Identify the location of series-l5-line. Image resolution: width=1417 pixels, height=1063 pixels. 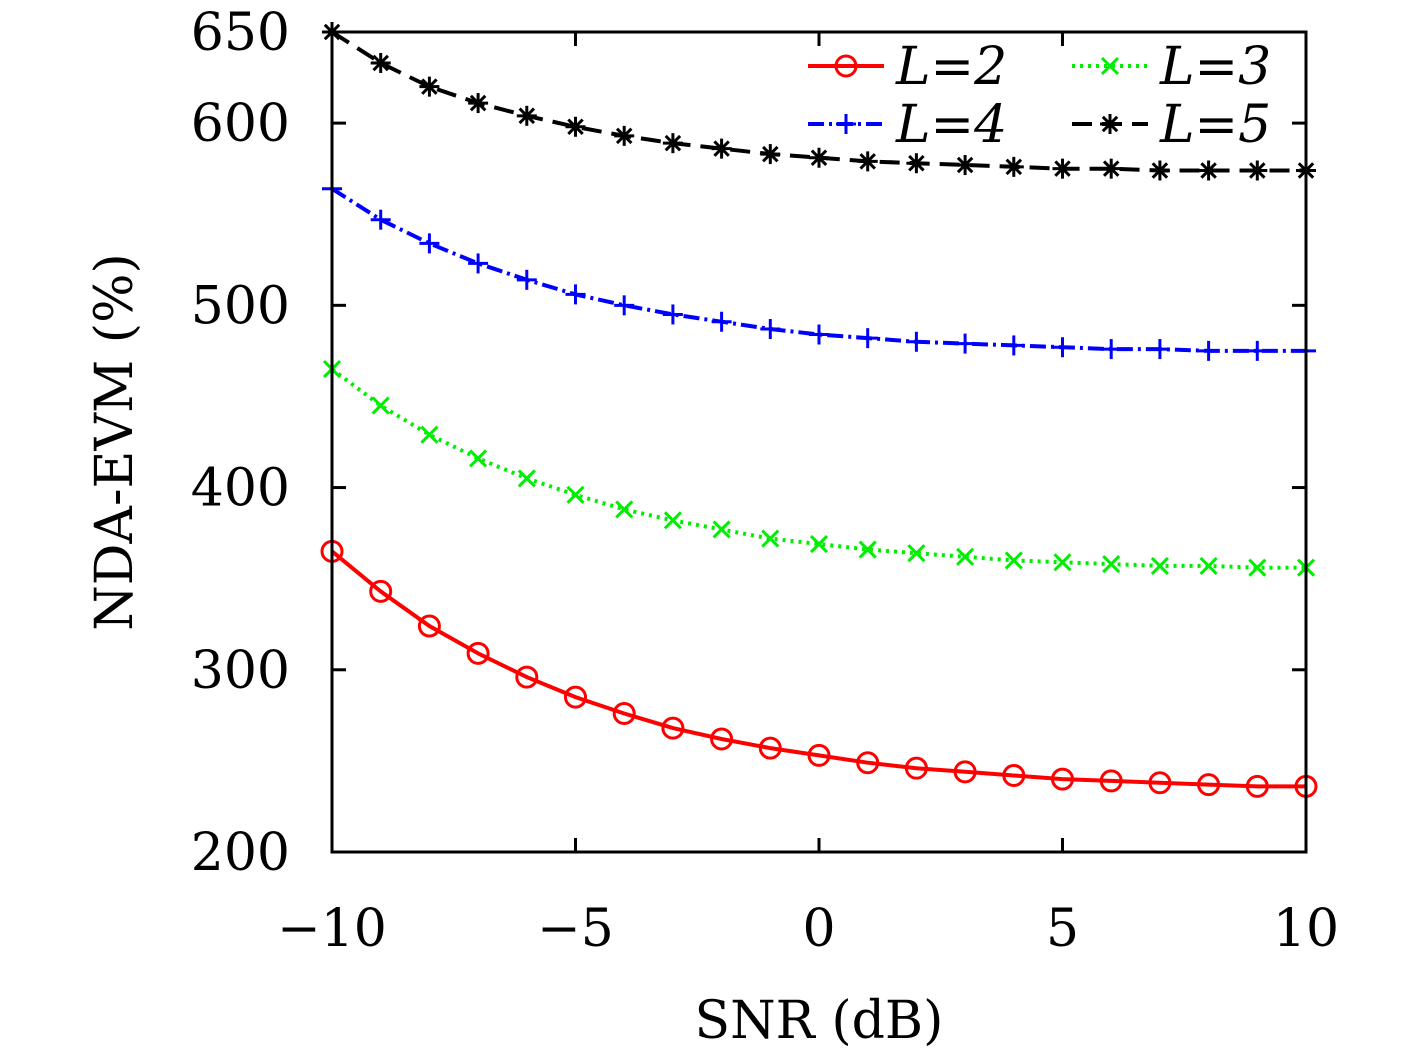
(818, 101).